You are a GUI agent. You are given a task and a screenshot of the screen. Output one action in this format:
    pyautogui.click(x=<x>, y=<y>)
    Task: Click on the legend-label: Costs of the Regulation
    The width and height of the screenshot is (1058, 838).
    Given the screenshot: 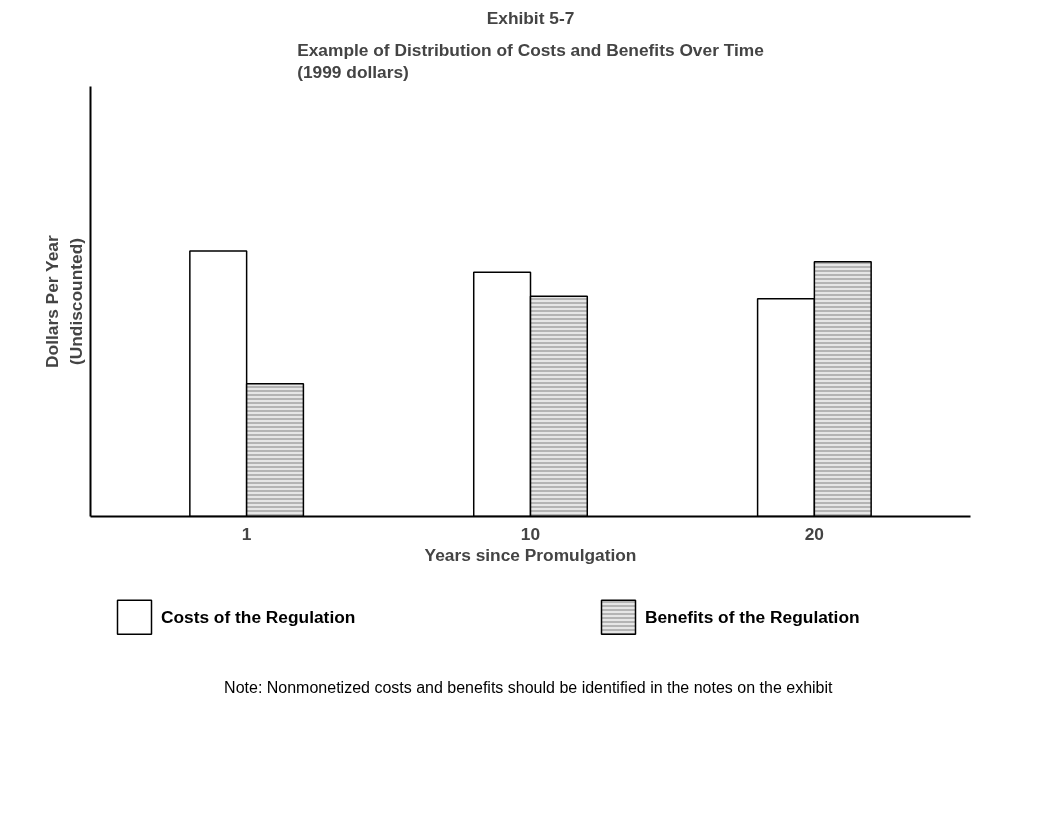 What is the action you would take?
    pyautogui.click(x=258, y=617)
    